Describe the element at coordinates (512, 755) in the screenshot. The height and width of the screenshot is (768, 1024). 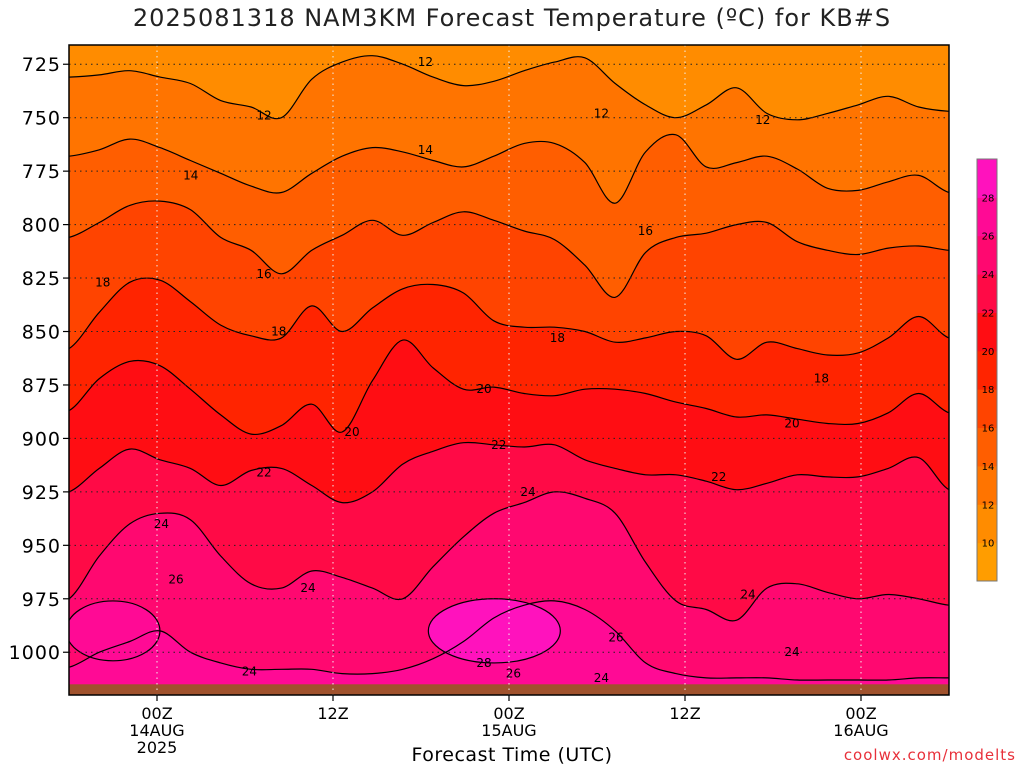
I see `x-axis-label: Forecast Time (UTC)` at that location.